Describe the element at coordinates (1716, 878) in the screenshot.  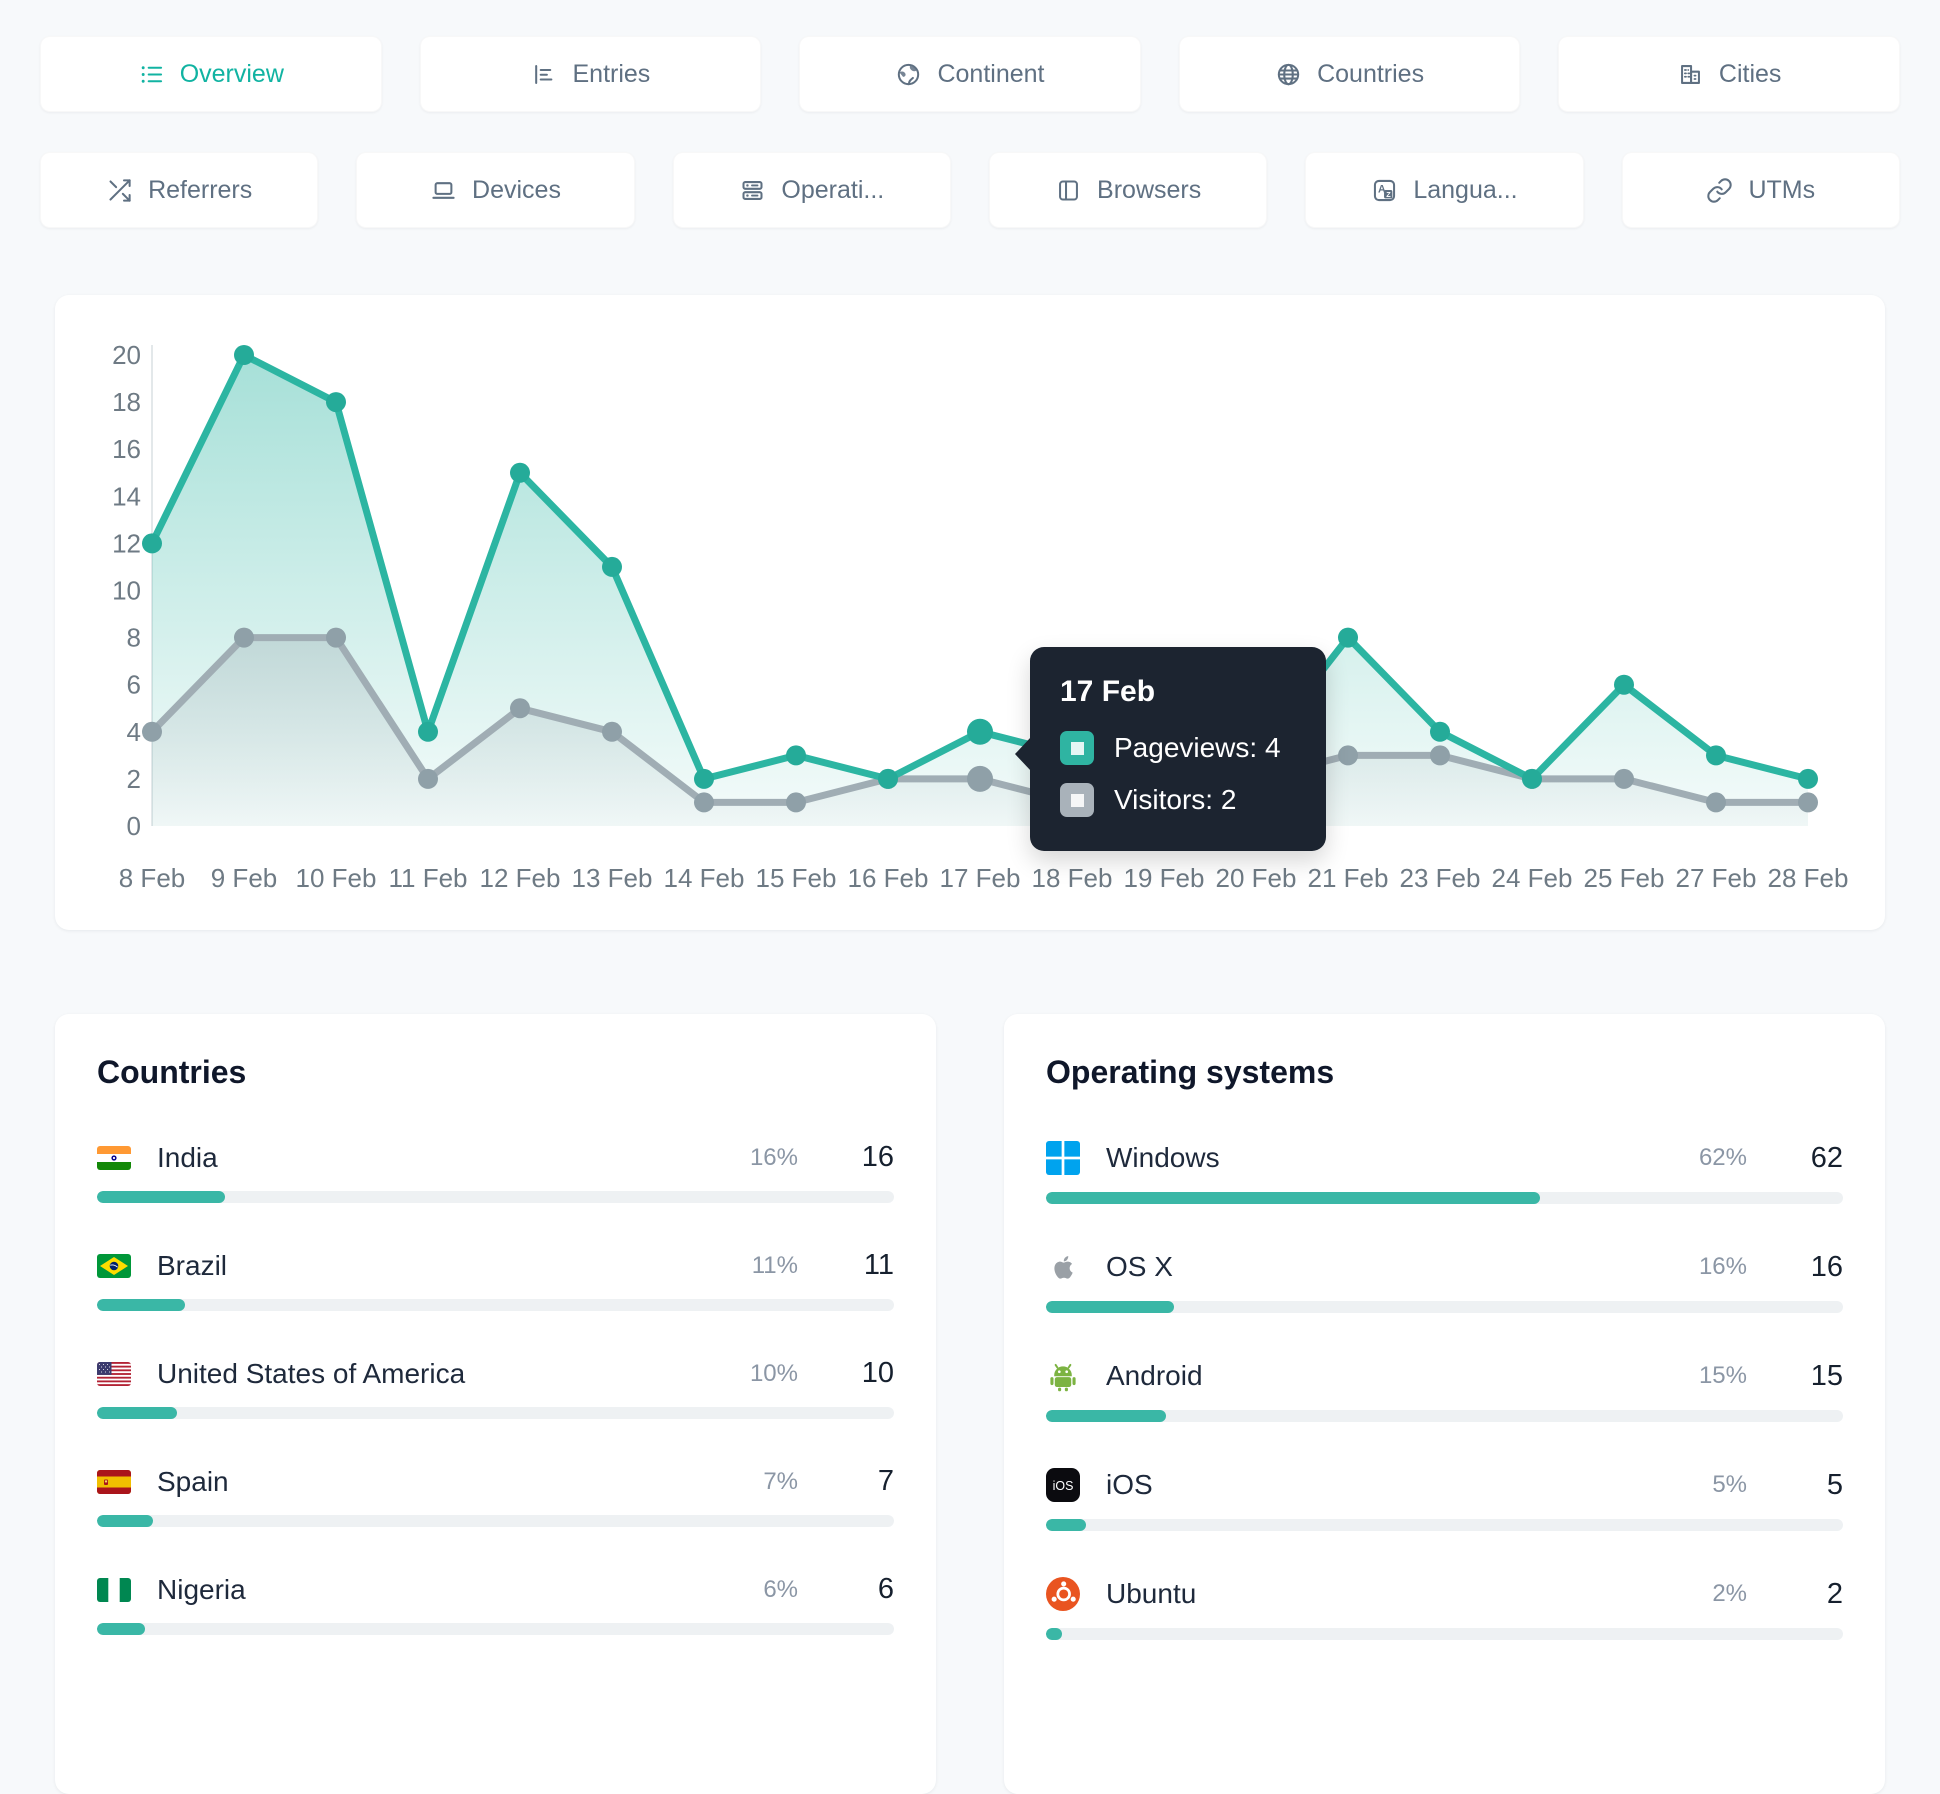
I see `x-tick-label: 27 Feb` at that location.